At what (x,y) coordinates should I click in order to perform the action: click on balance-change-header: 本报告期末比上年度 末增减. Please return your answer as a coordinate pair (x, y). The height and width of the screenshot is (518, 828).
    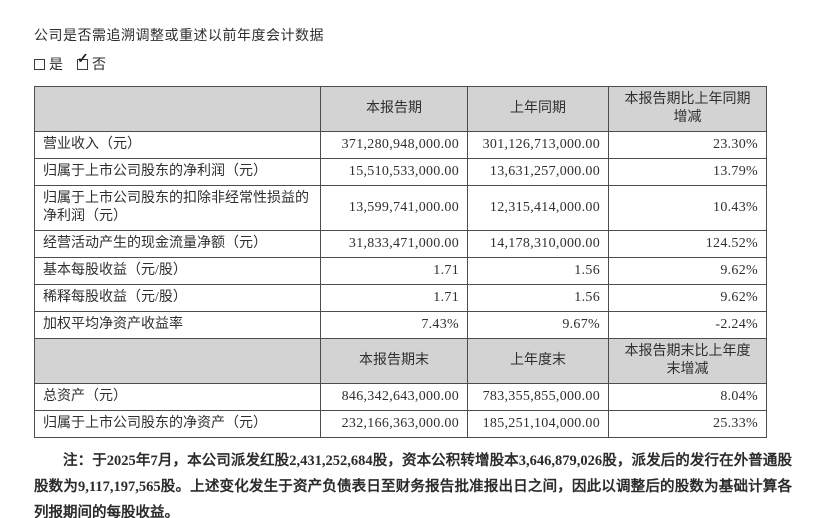
    Looking at the image, I should click on (687, 361).